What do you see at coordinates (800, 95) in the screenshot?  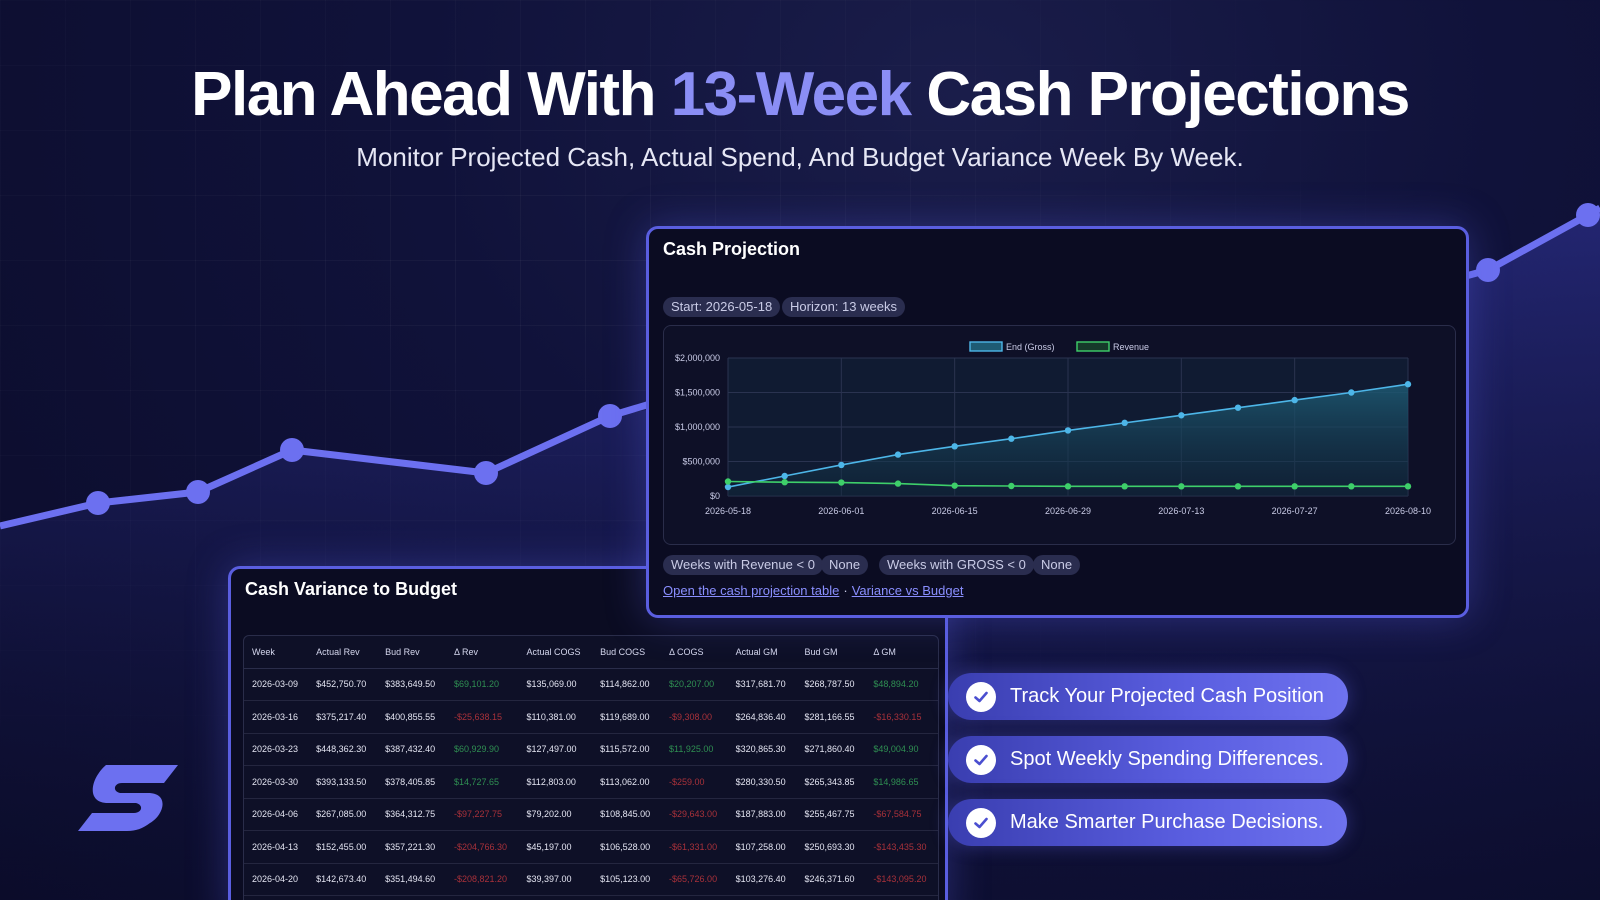 I see `page-headline: Plan Ahead With 13-Week Cash Projections` at bounding box center [800, 95].